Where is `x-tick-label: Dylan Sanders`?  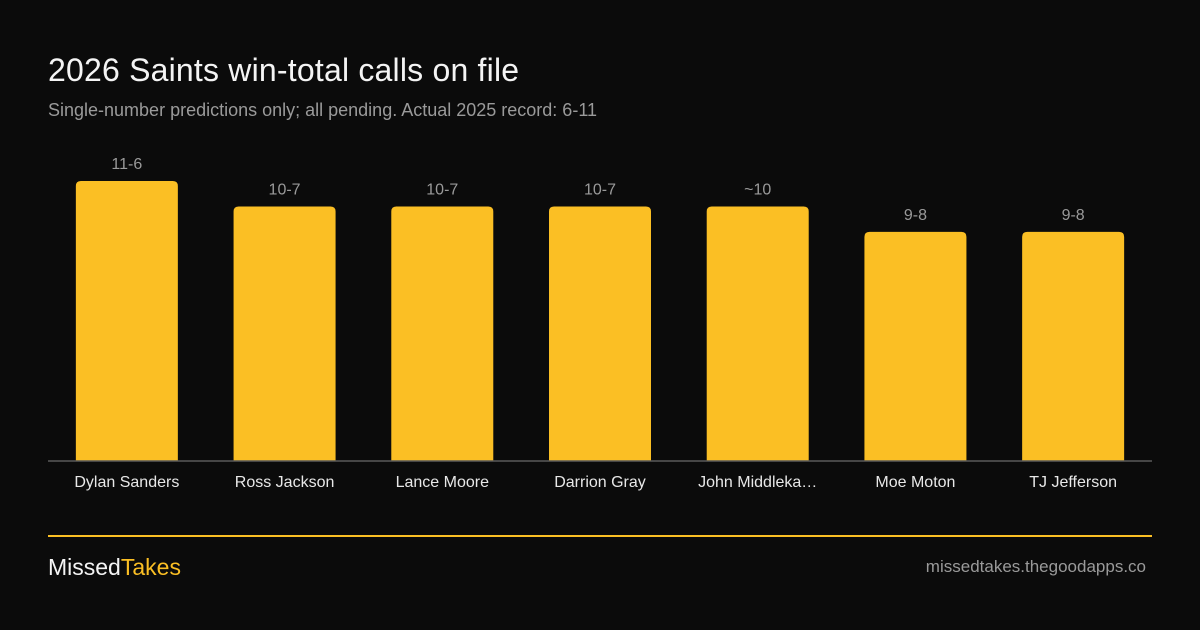
x-tick-label: Dylan Sanders is located at coordinates (126, 482).